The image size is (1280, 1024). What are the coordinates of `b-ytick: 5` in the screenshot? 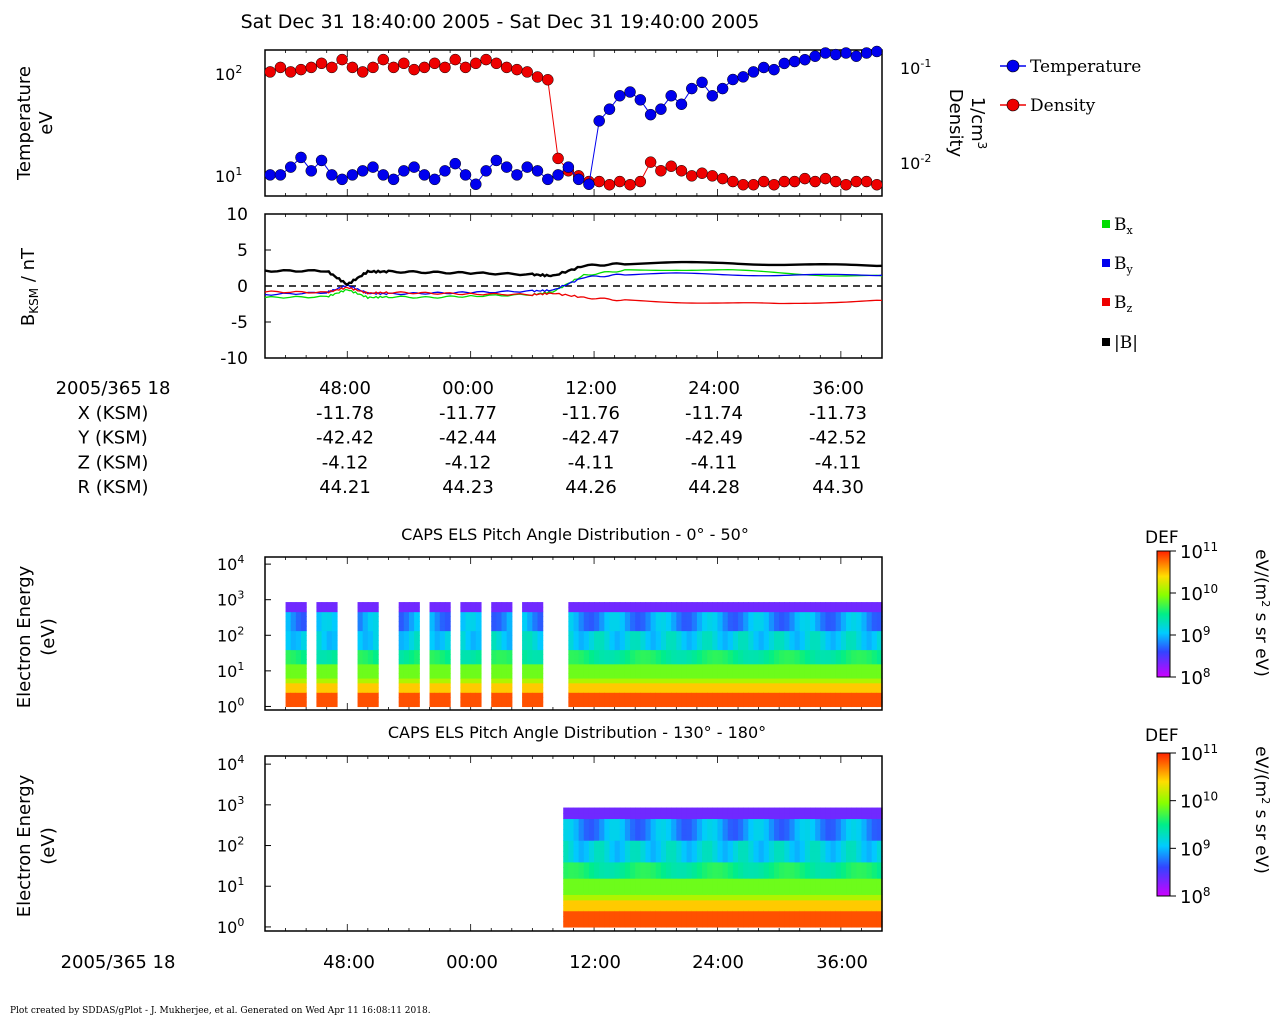 It's located at (242, 251).